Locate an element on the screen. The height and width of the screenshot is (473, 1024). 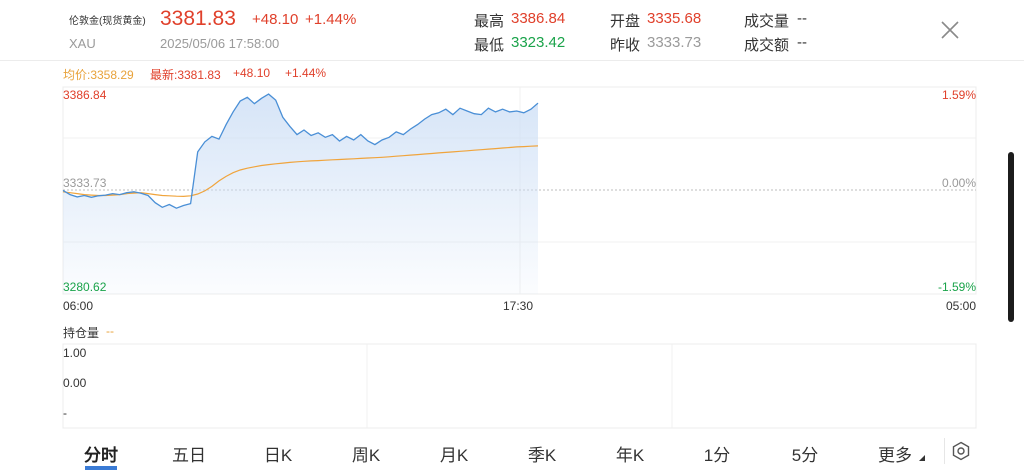
low-label: 最低 is located at coordinates (489, 45).